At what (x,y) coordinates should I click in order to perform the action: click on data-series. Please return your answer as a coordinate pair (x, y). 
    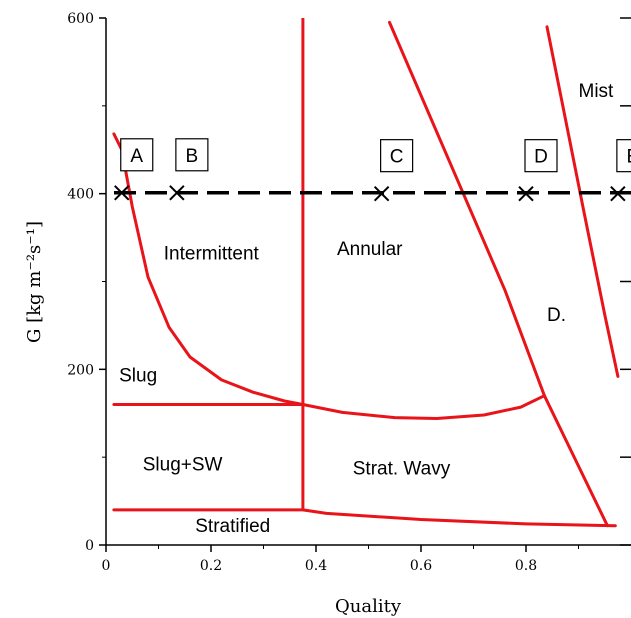
    Looking at the image, I should click on (372, 193).